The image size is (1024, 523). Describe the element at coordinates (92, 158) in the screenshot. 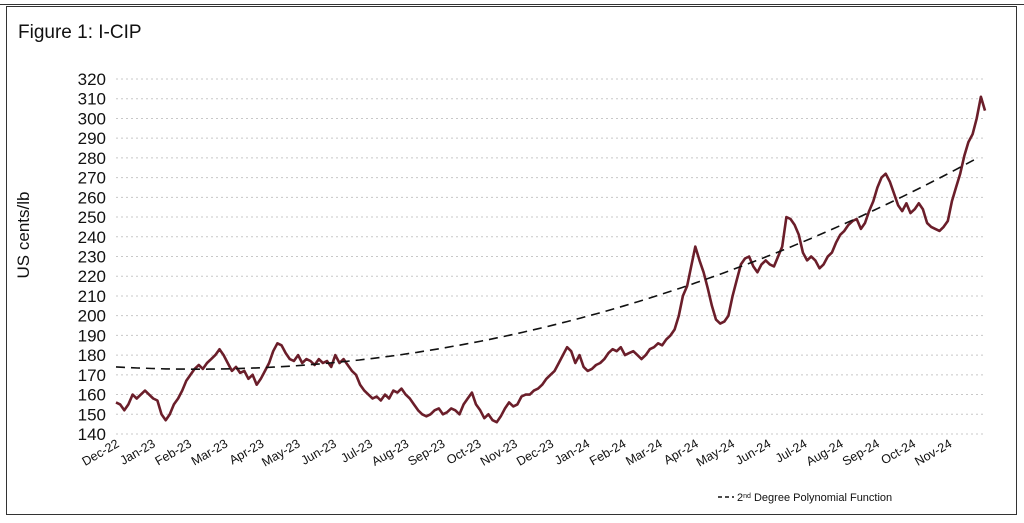

I see `y-tick-label: 280` at that location.